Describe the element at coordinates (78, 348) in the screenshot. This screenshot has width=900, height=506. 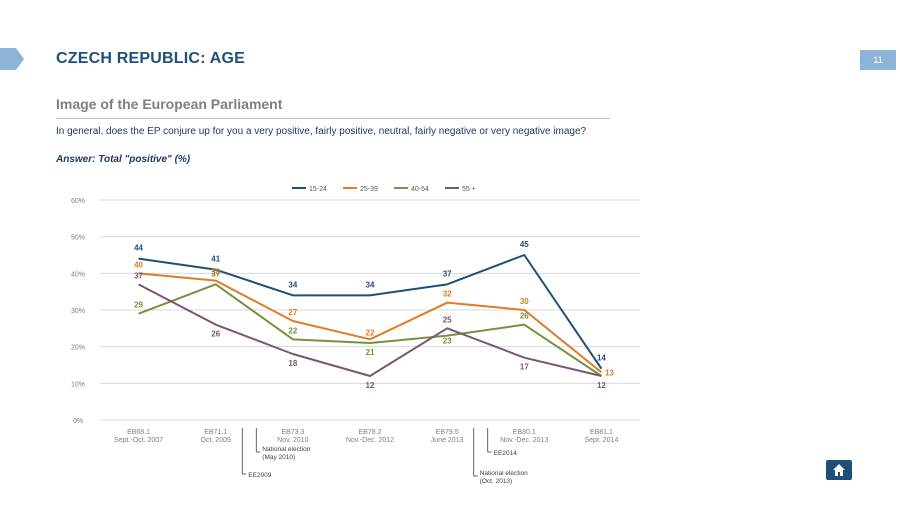
I see `y-tick-label: 20%` at that location.